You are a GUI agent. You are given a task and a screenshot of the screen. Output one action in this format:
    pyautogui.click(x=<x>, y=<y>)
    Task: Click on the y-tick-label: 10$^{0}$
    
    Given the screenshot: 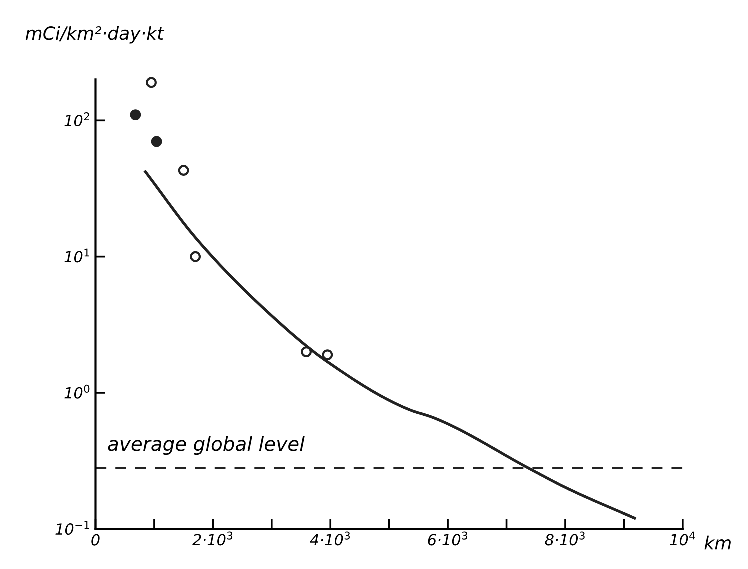 What is the action you would take?
    pyautogui.click(x=77, y=391)
    